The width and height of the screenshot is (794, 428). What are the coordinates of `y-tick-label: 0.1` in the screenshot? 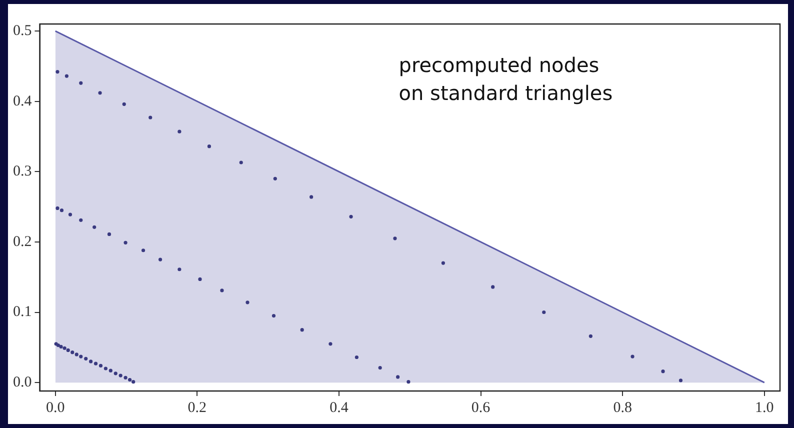 It's located at (22, 312).